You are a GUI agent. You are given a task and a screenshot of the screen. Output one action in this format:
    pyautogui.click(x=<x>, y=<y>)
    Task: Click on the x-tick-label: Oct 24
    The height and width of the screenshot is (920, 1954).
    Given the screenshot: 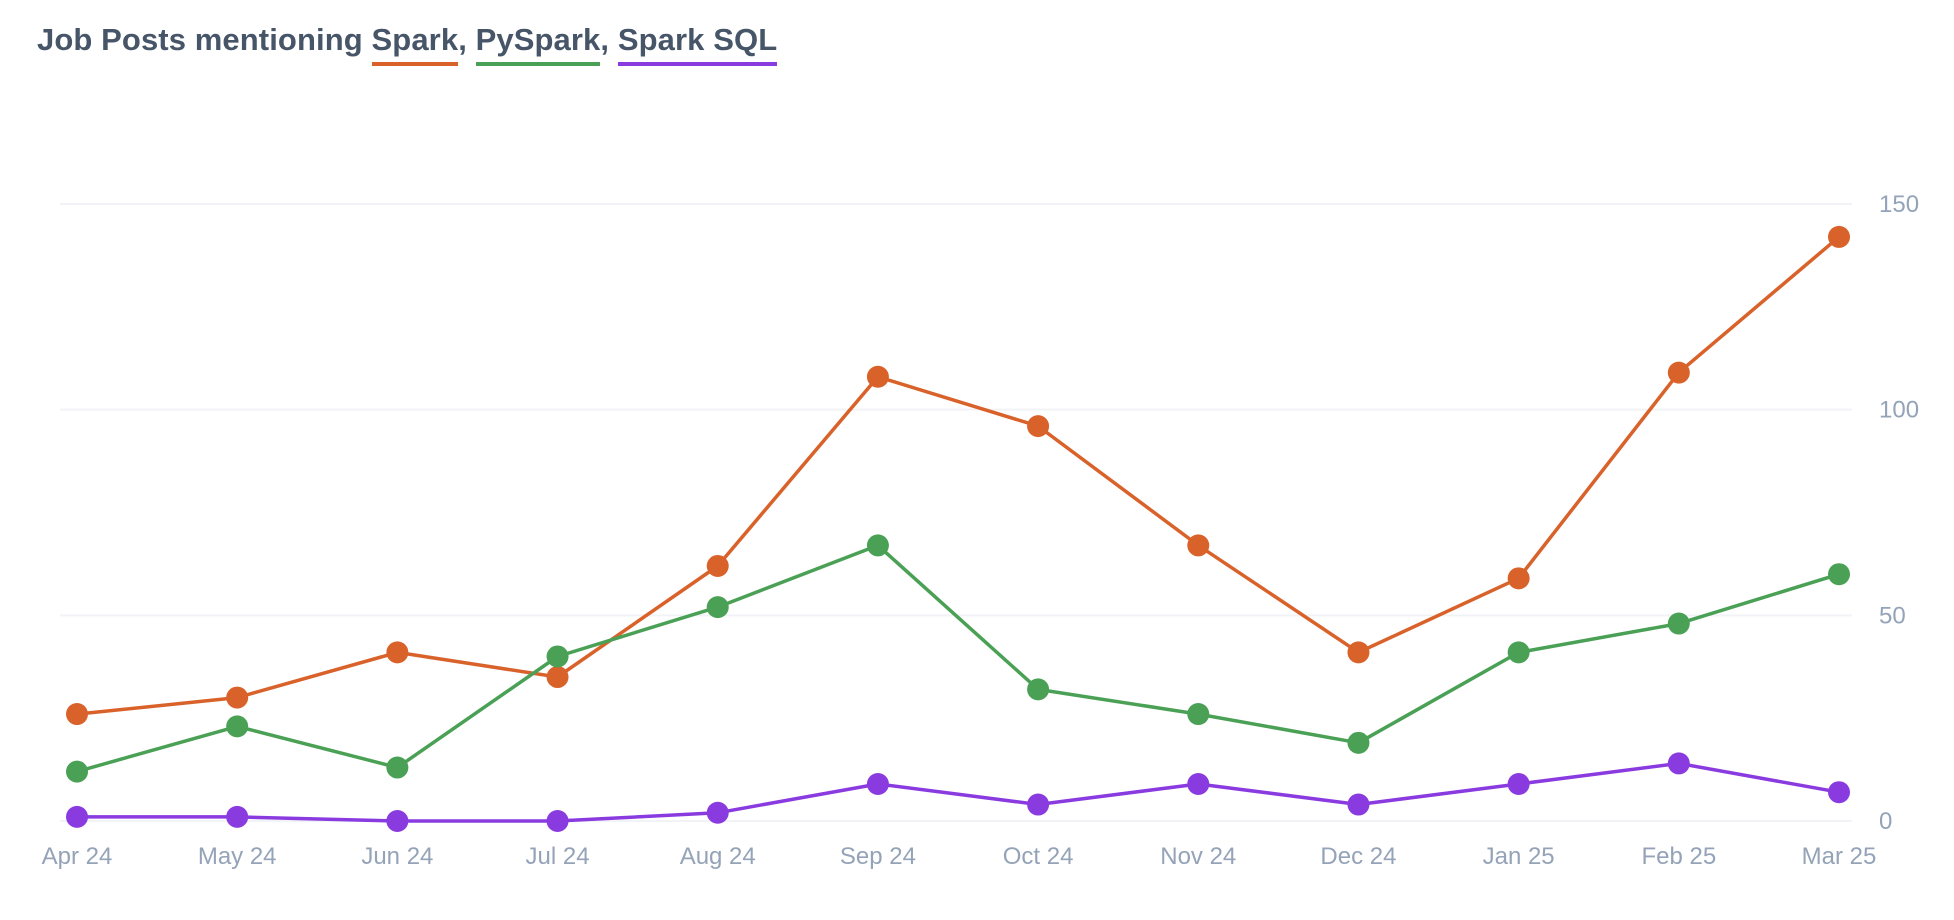 What is the action you would take?
    pyautogui.click(x=1038, y=856)
    